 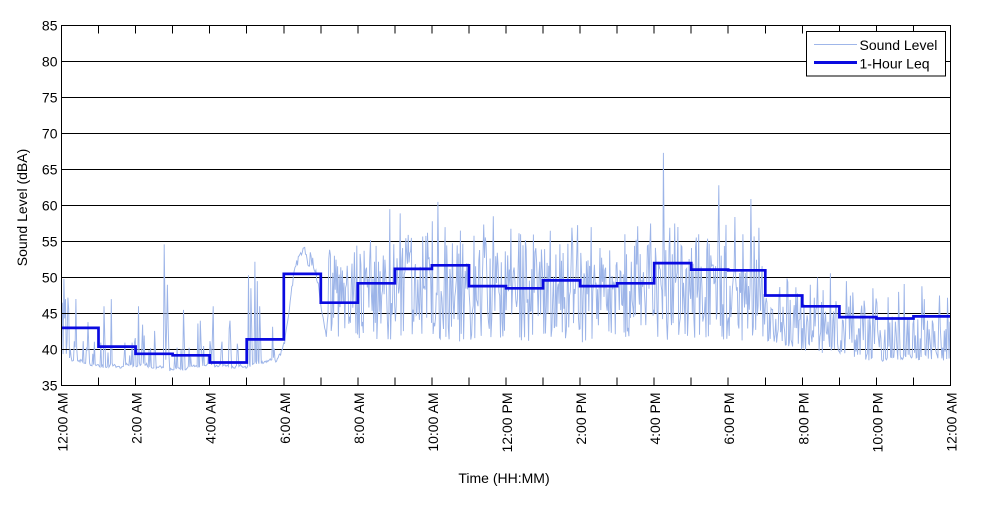 What do you see at coordinates (877, 423) in the screenshot?
I see `svg-text: 10:00 PM` at bounding box center [877, 423].